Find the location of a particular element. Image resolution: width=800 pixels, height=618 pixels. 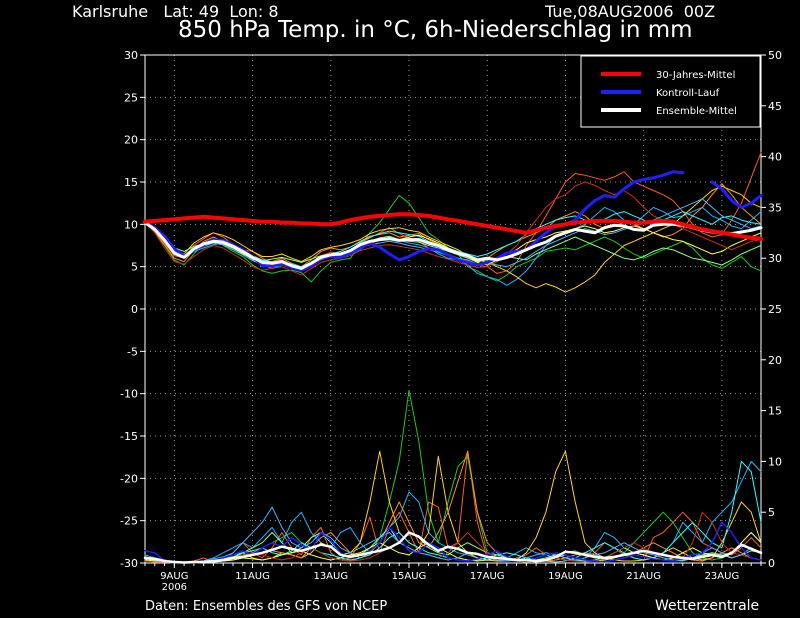

tick-label-right: 15 is located at coordinates (775, 411).